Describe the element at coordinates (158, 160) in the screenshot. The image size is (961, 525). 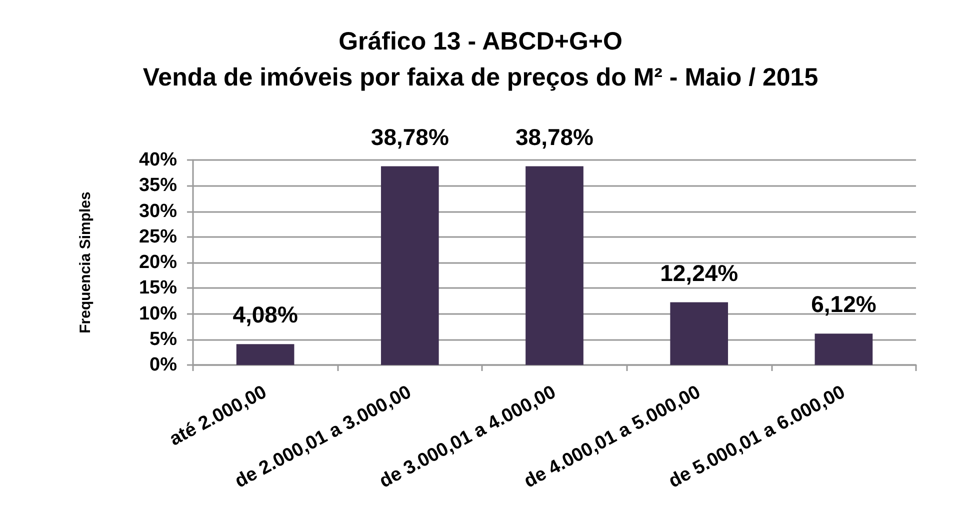
I see `y-tick-label: 40%` at that location.